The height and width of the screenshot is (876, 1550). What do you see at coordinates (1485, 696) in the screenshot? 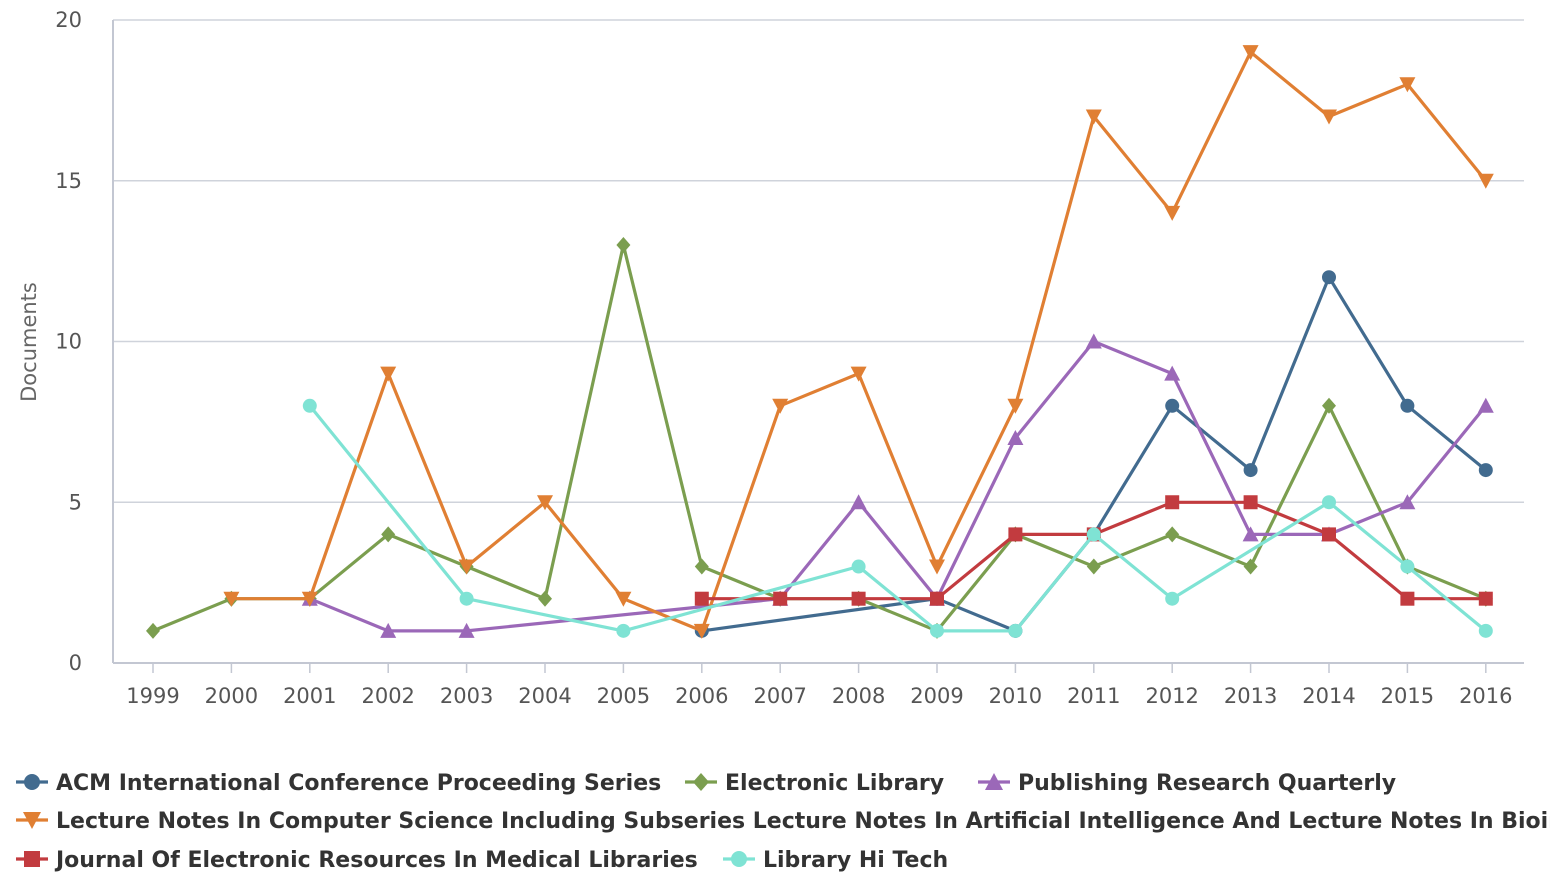
I see `x-tick-label: 2016` at bounding box center [1485, 696].